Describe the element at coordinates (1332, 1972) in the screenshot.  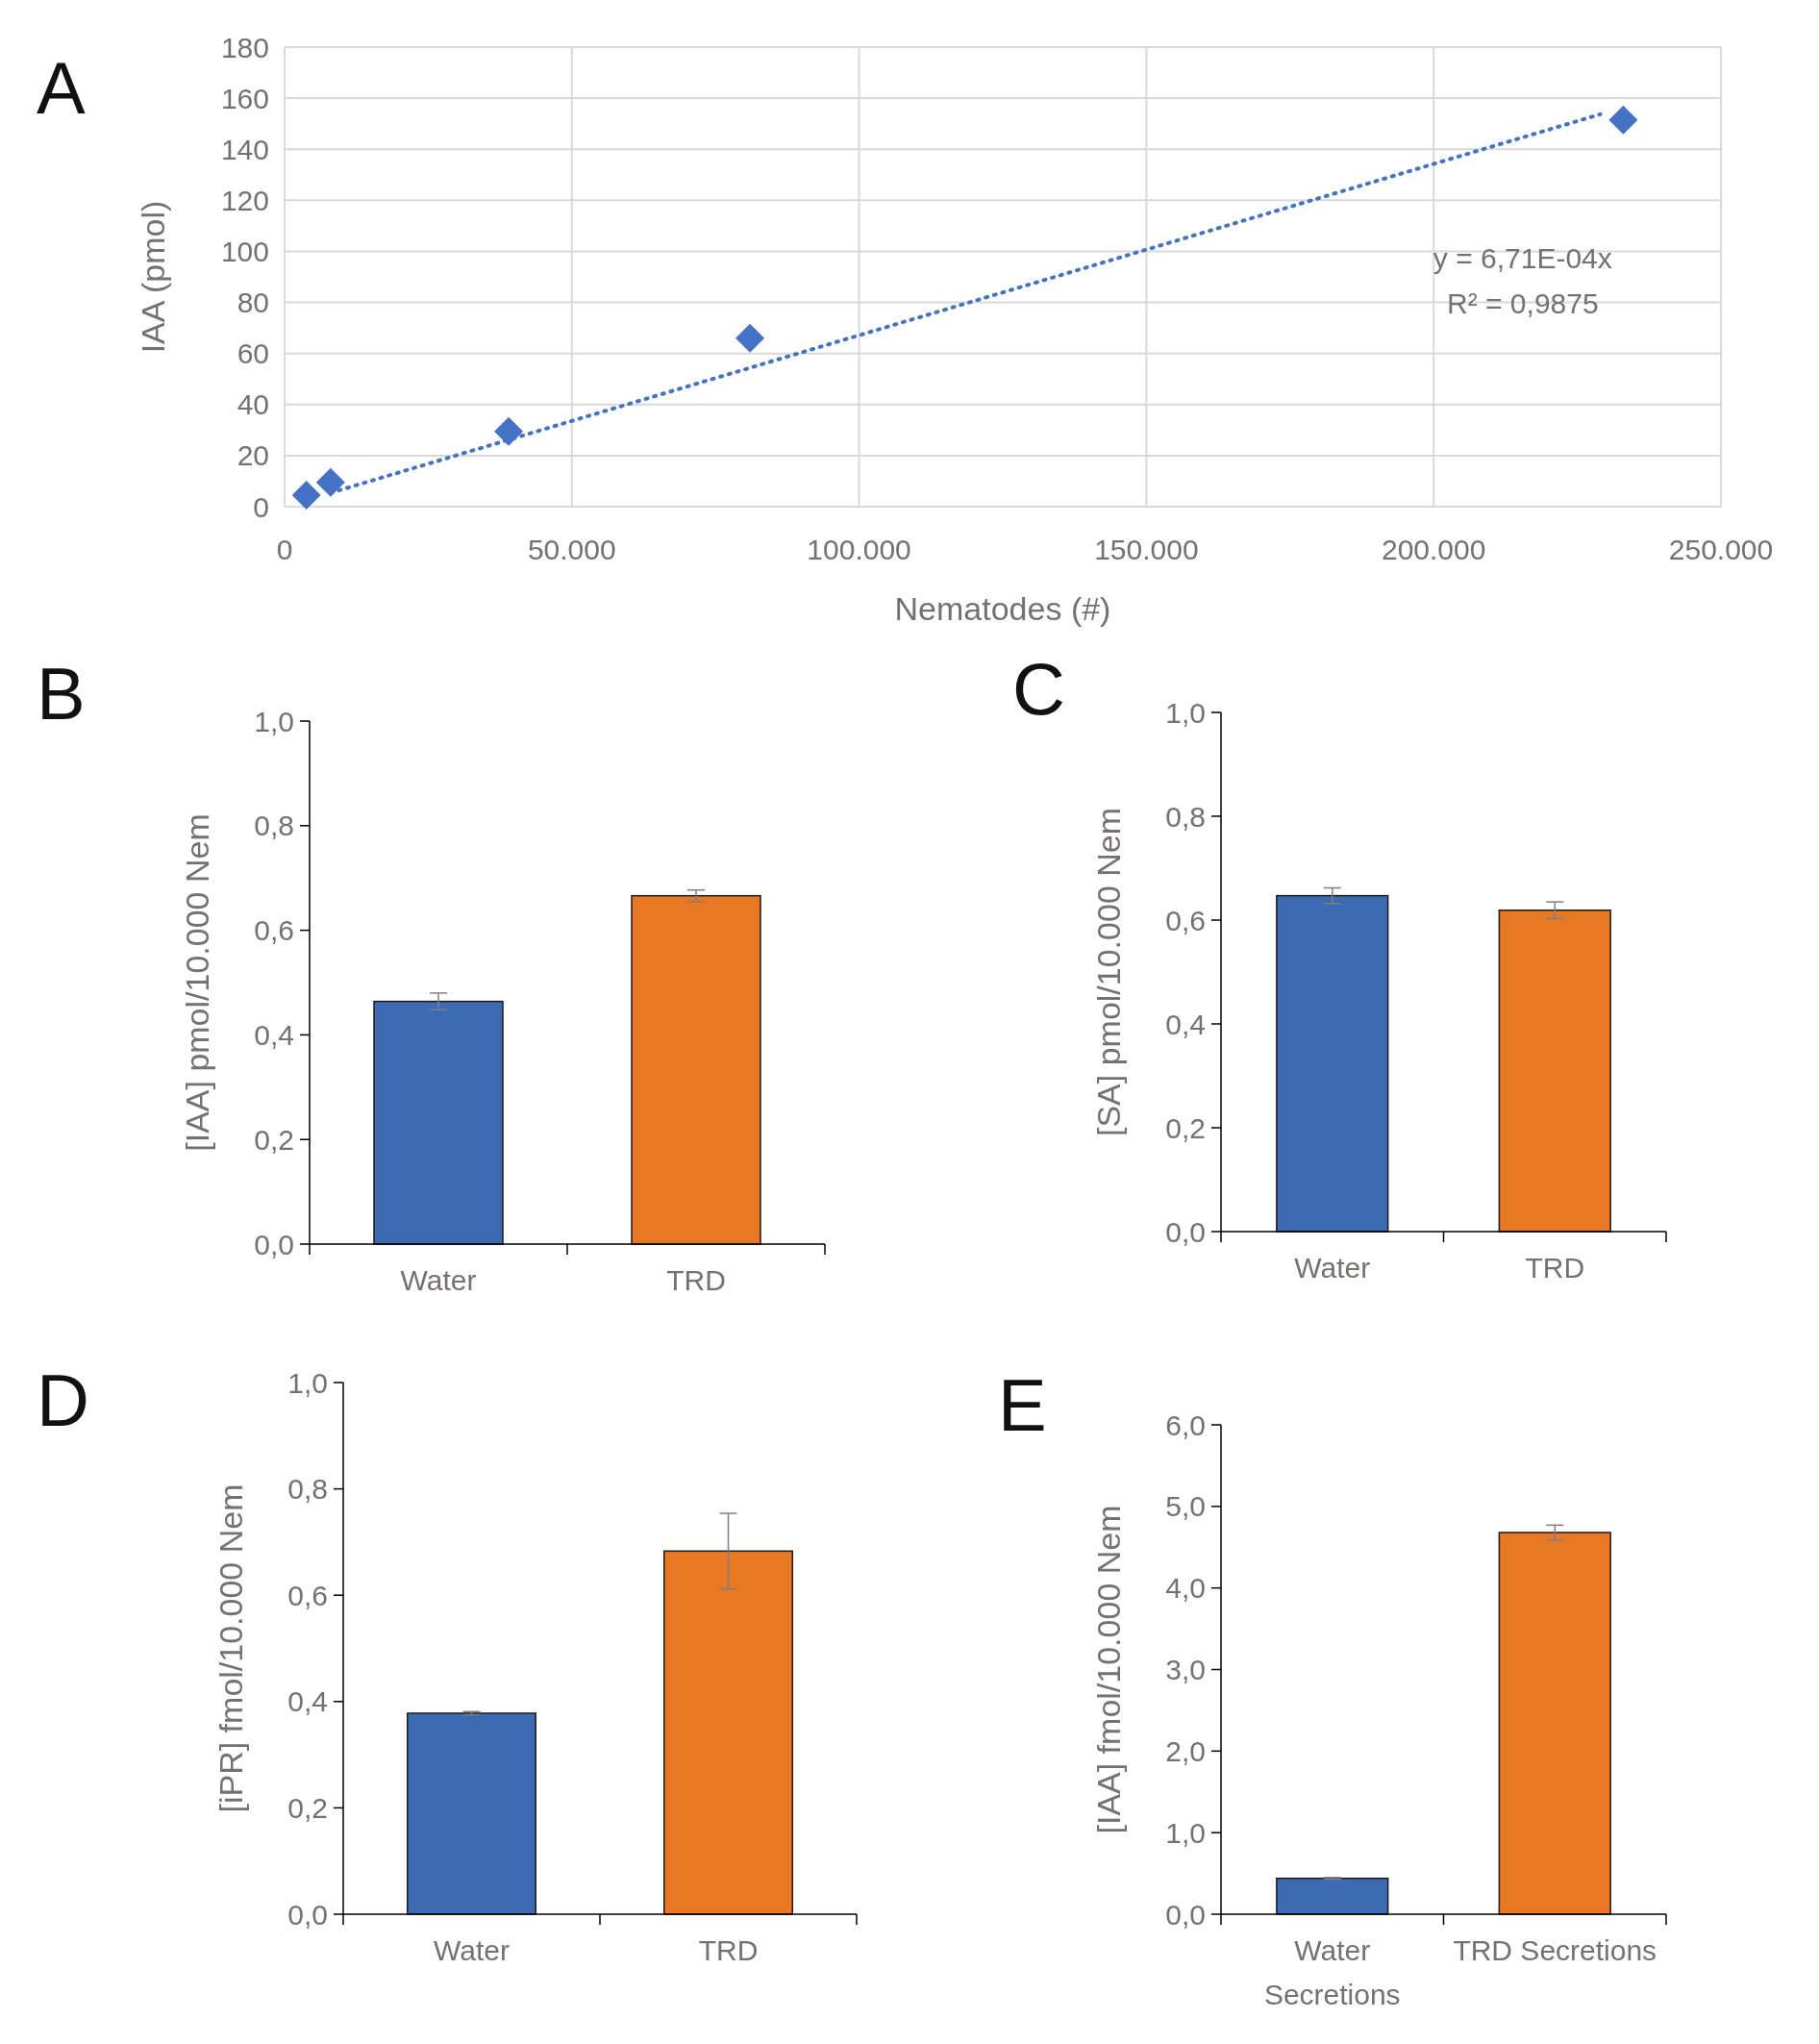
I see `x-tick-label: Water Secretions` at that location.